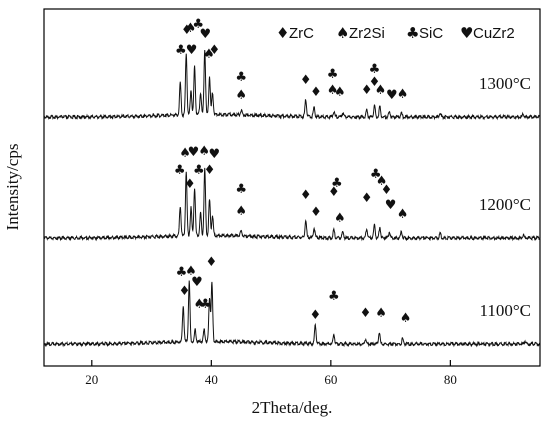 This screenshot has width=550, height=429. What do you see at coordinates (211, 379) in the screenshot?
I see `x-tick-label: 40` at bounding box center [211, 379].